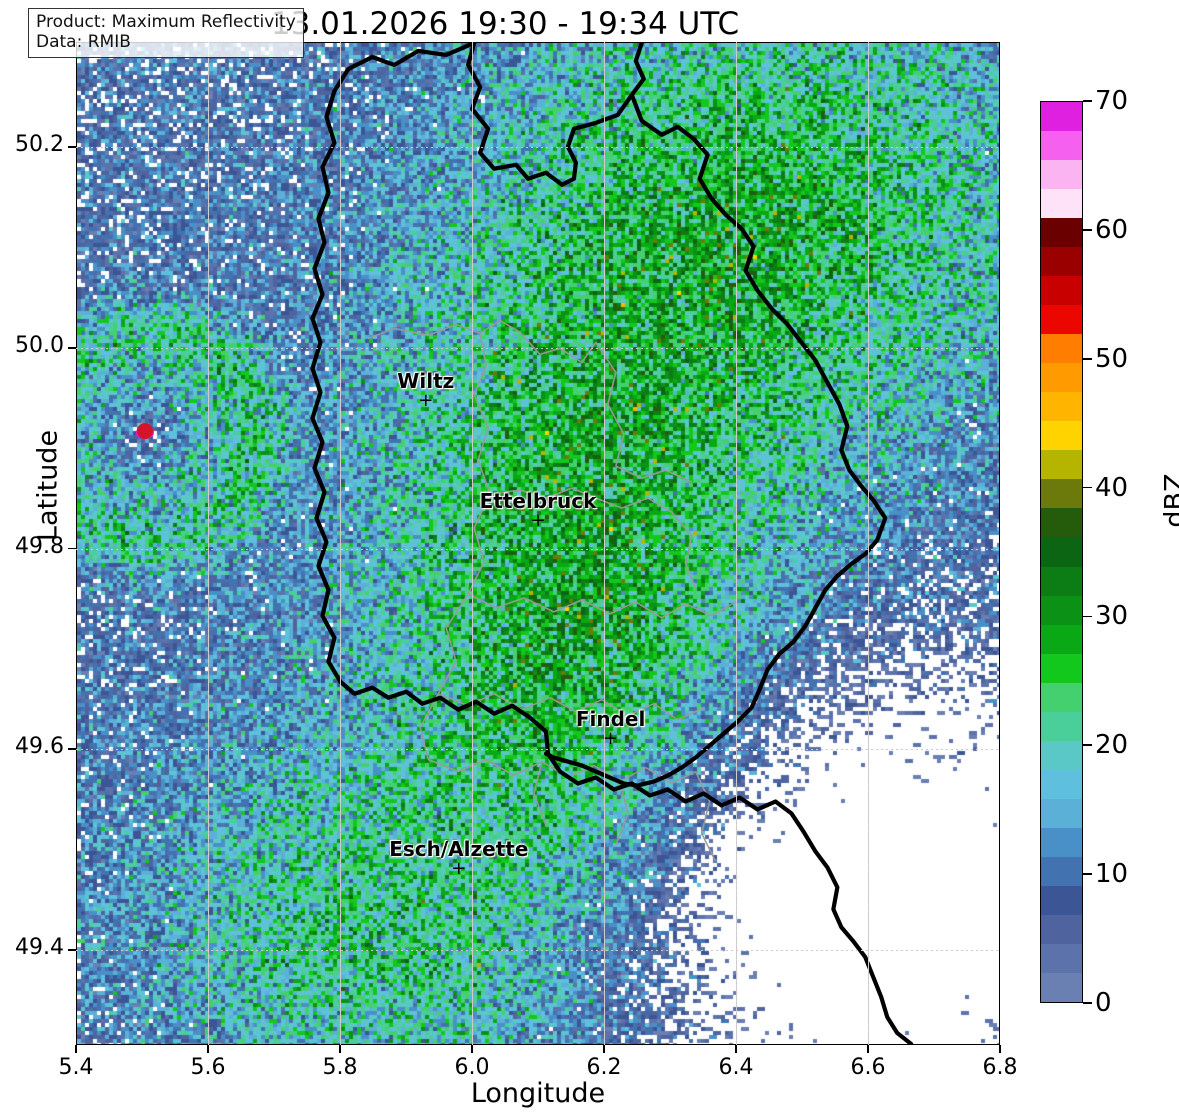 The width and height of the screenshot is (1179, 1117). I want to click on data-source-line: Data: RMIB, so click(83, 42).